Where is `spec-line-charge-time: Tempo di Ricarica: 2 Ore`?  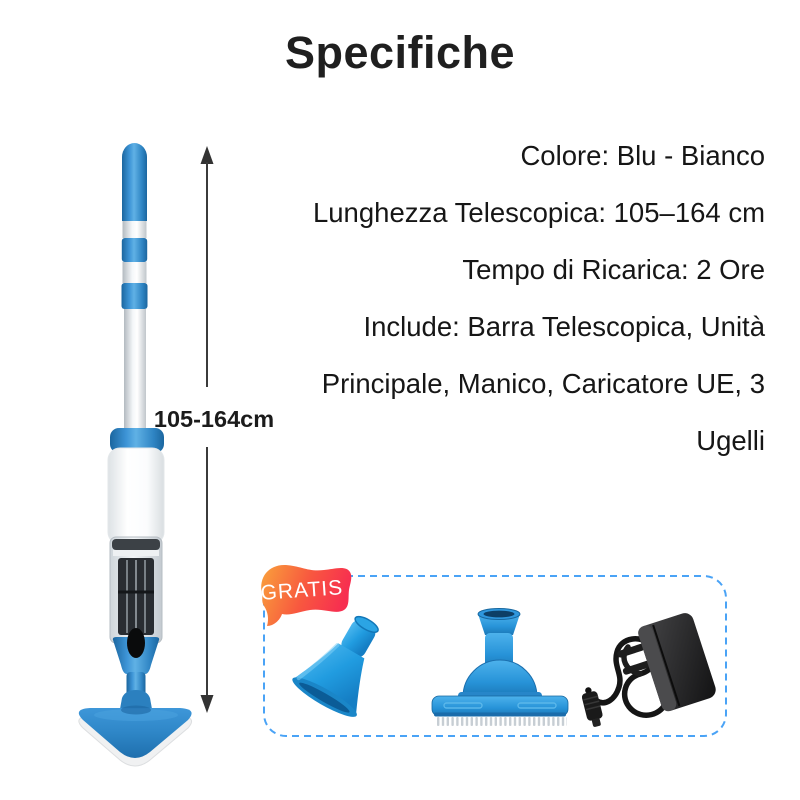
spec-line-charge-time: Tempo di Ricarica: 2 Ore is located at coordinates (613, 269).